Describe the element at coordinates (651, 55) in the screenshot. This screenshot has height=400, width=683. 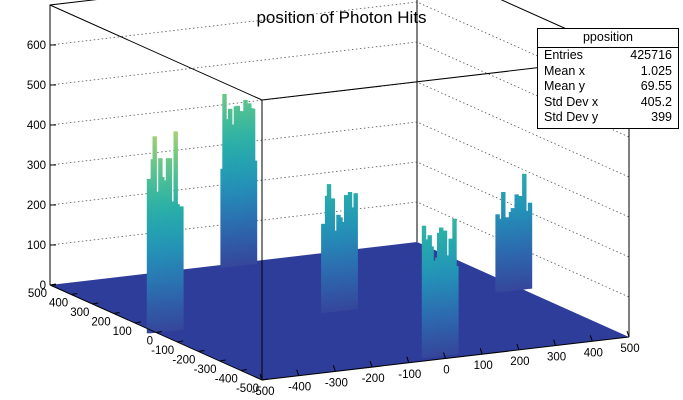
I see `stats-value: 425716` at that location.